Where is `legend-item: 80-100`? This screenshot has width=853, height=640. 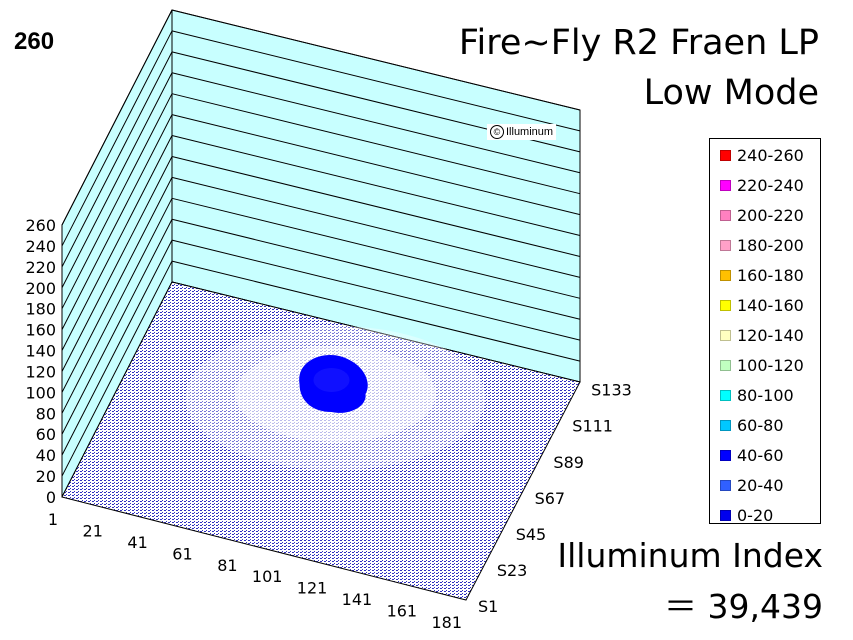 legend-item: 80-100 is located at coordinates (757, 395).